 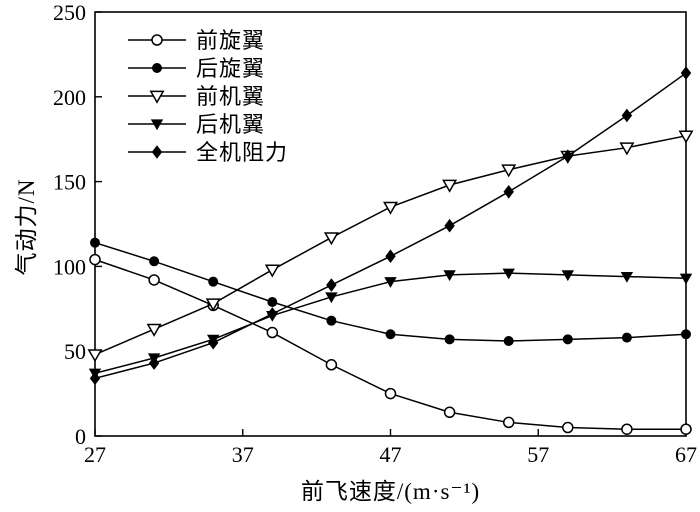 What do you see at coordinates (75, 351) in the screenshot?
I see `y-tick-label: 50` at bounding box center [75, 351].